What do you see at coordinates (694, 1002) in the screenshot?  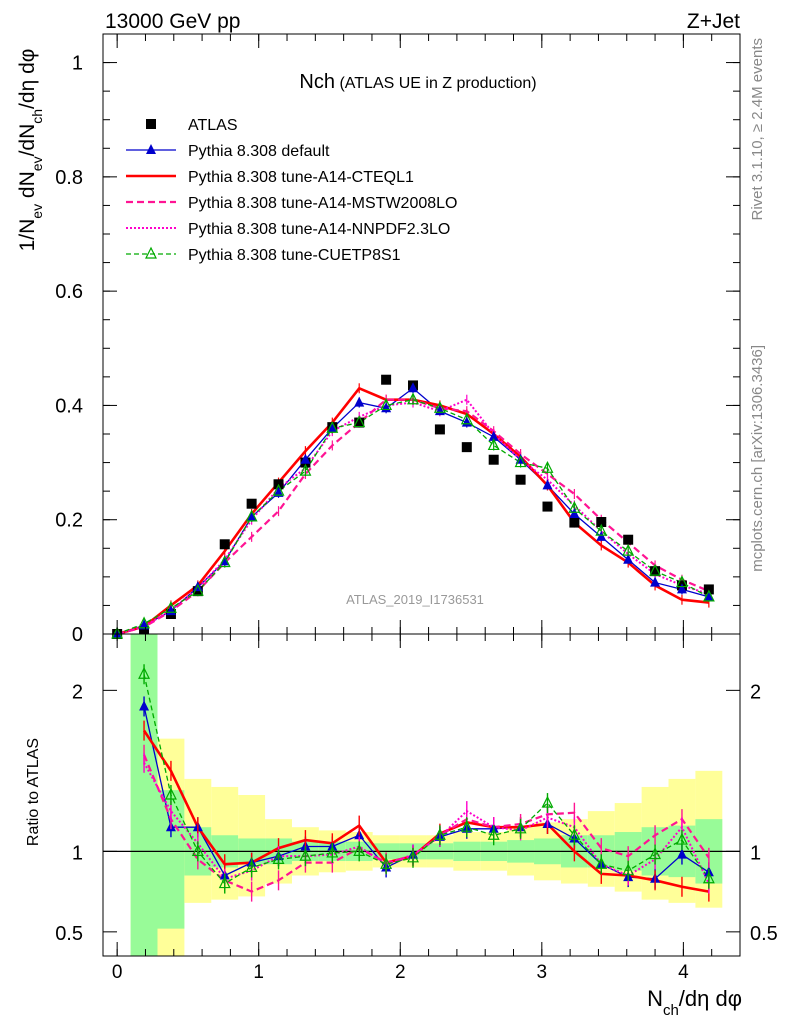 I see `x-axis-label: Nch/dη dφ` at bounding box center [694, 1002].